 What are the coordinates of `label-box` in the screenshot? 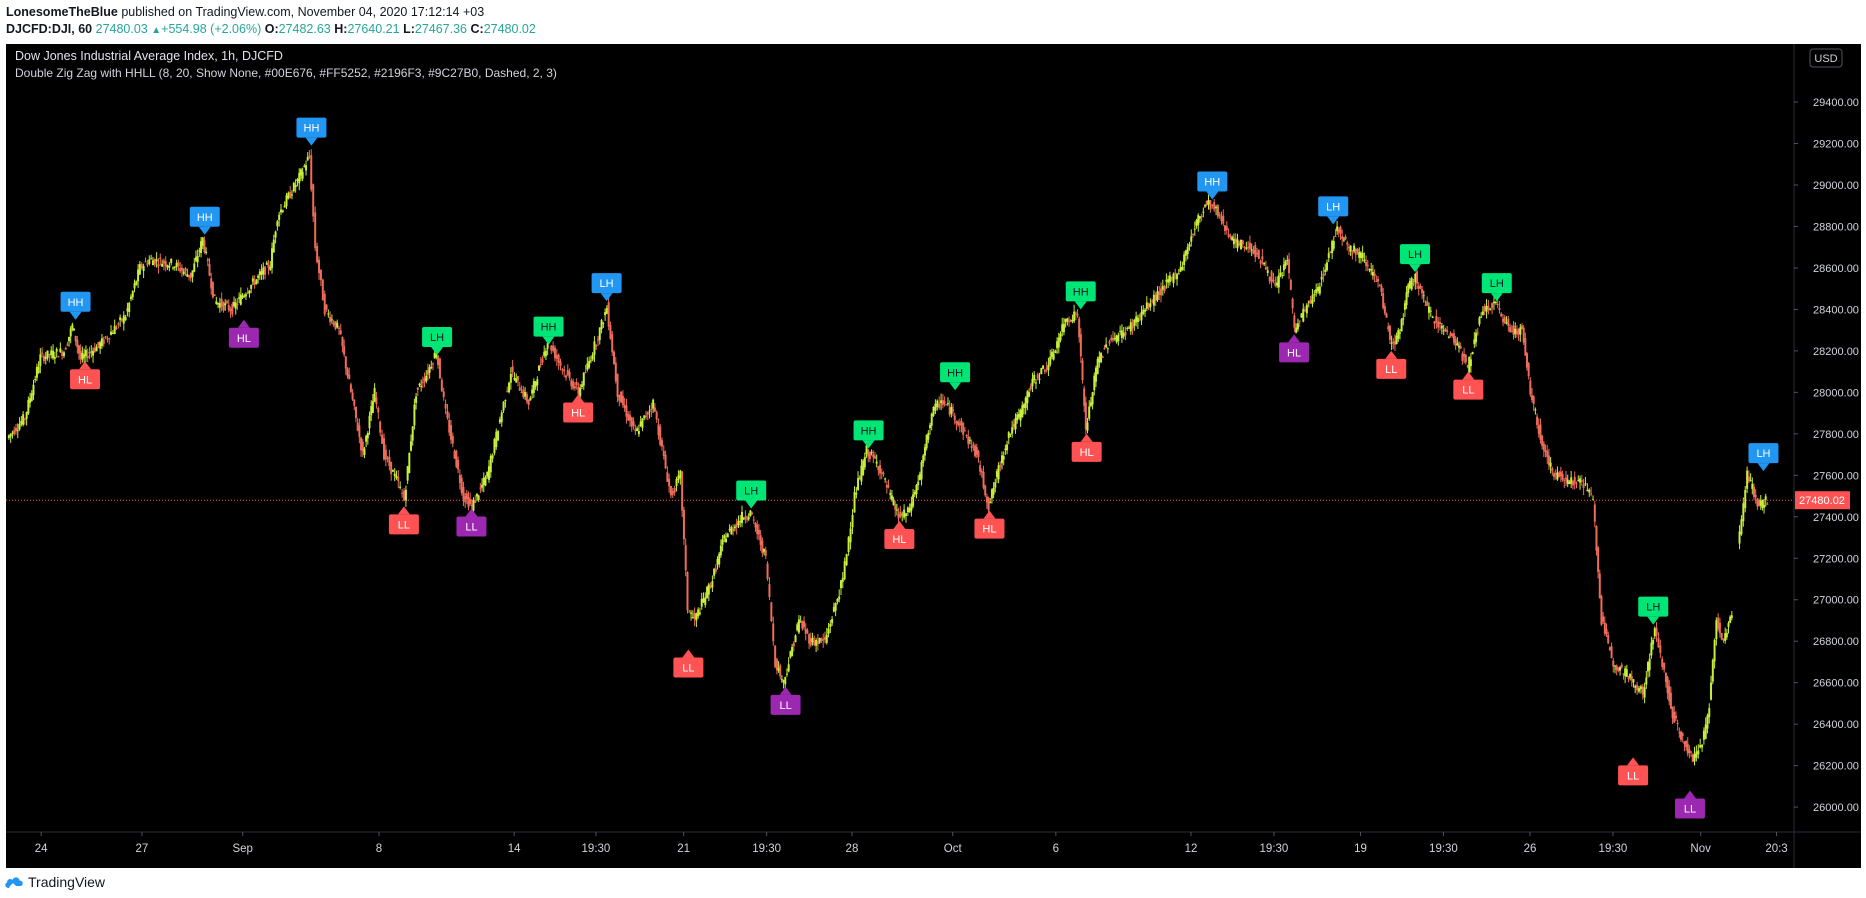 It's located at (85, 379).